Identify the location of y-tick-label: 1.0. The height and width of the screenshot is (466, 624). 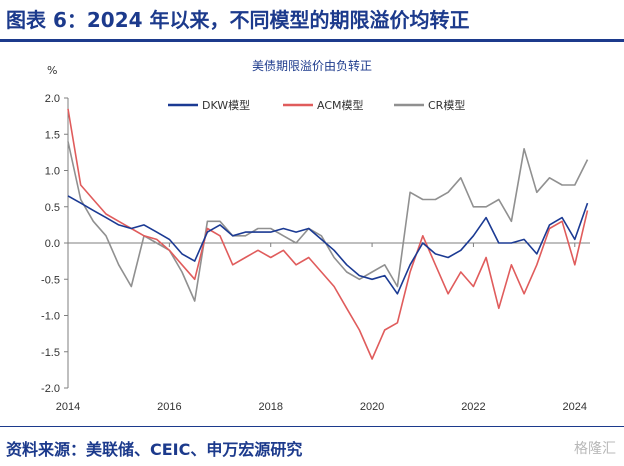
(52, 172).